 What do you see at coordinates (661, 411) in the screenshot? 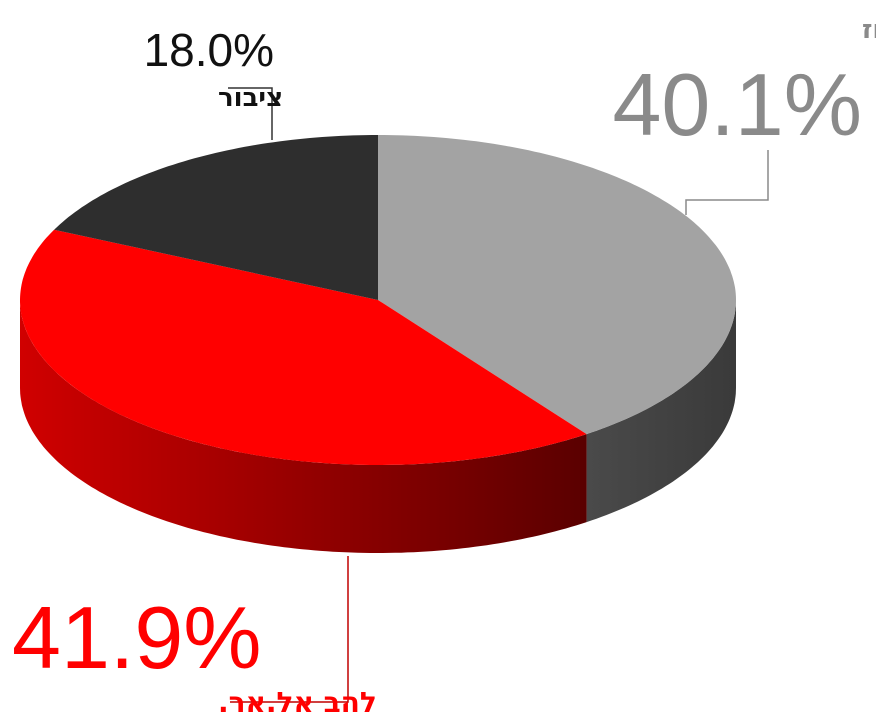
I see `slice-side` at bounding box center [661, 411].